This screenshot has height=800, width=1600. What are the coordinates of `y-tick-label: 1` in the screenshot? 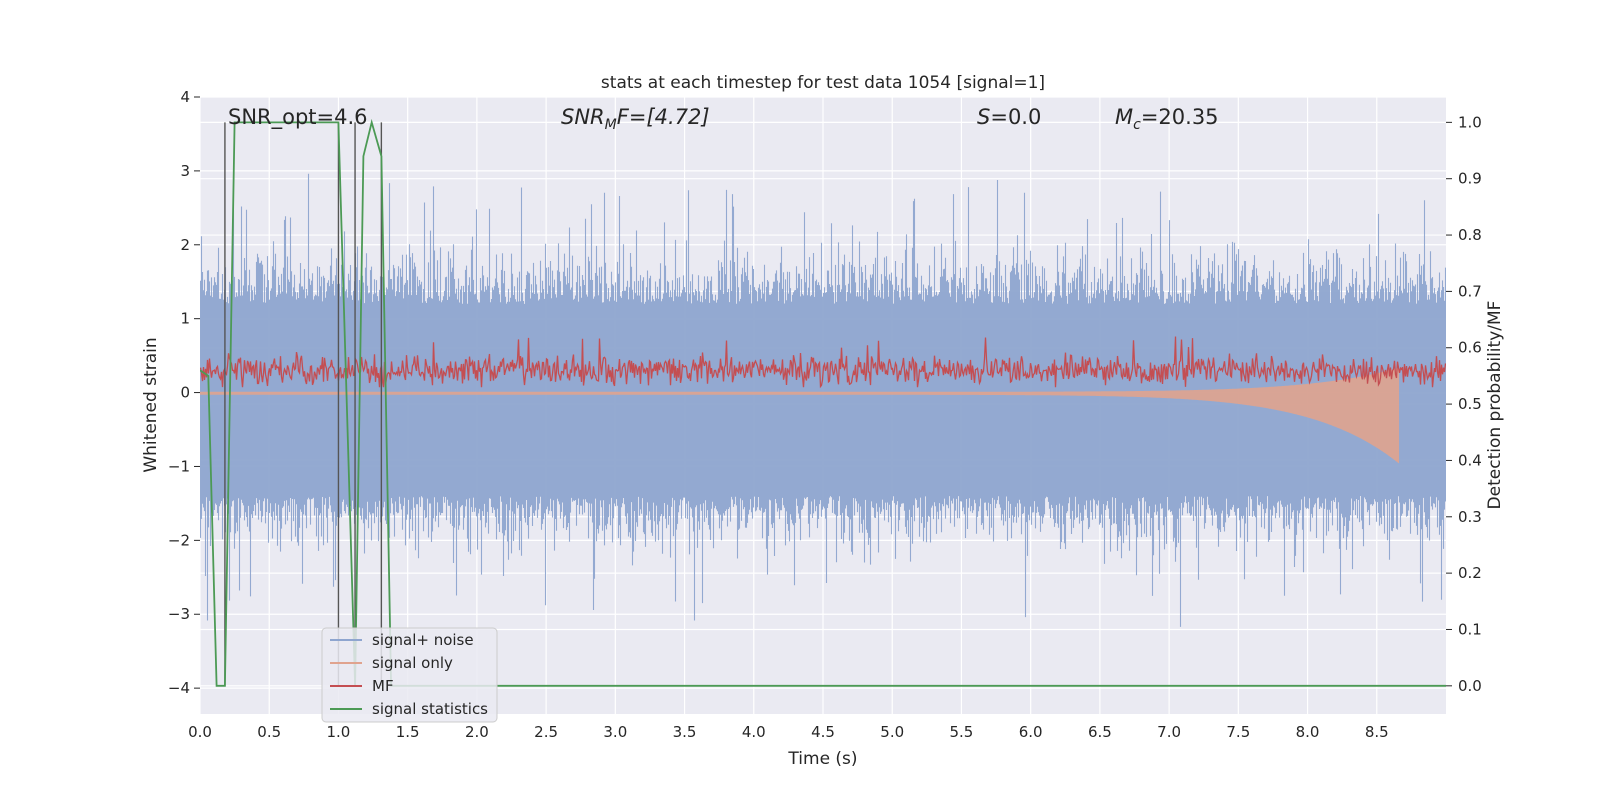 It's located at (185, 319).